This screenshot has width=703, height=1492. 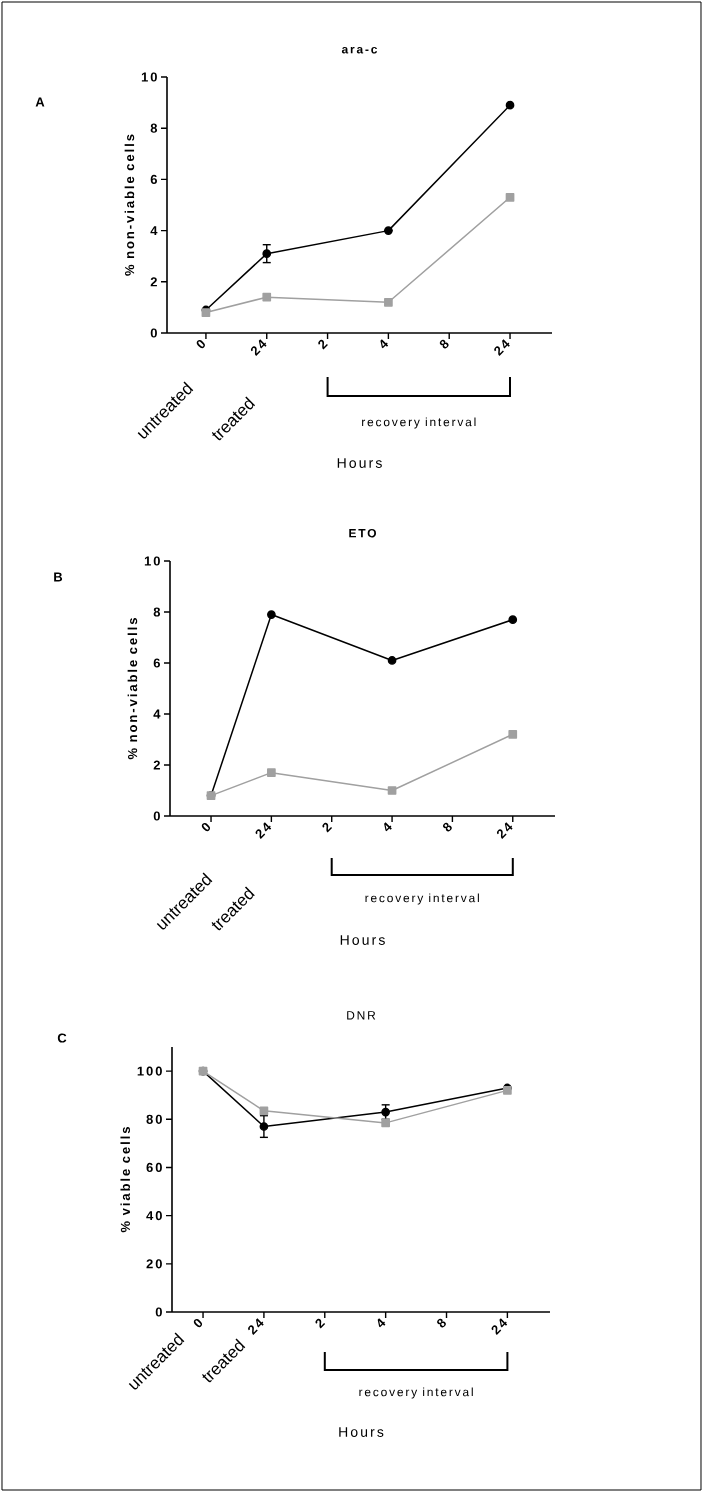 I want to click on y-tick-label: 40, so click(x=154, y=1216).